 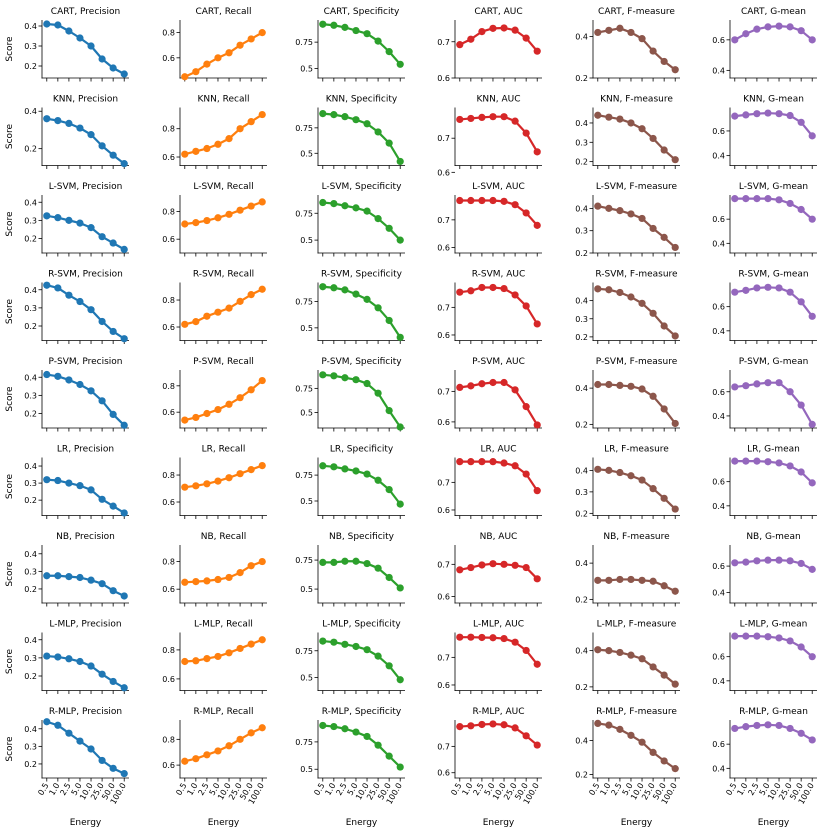 What do you see at coordinates (627, 569) in the screenshot?
I see `panel-nb-f-measure: NB, F-measure 0.2 0.4` at bounding box center [627, 569].